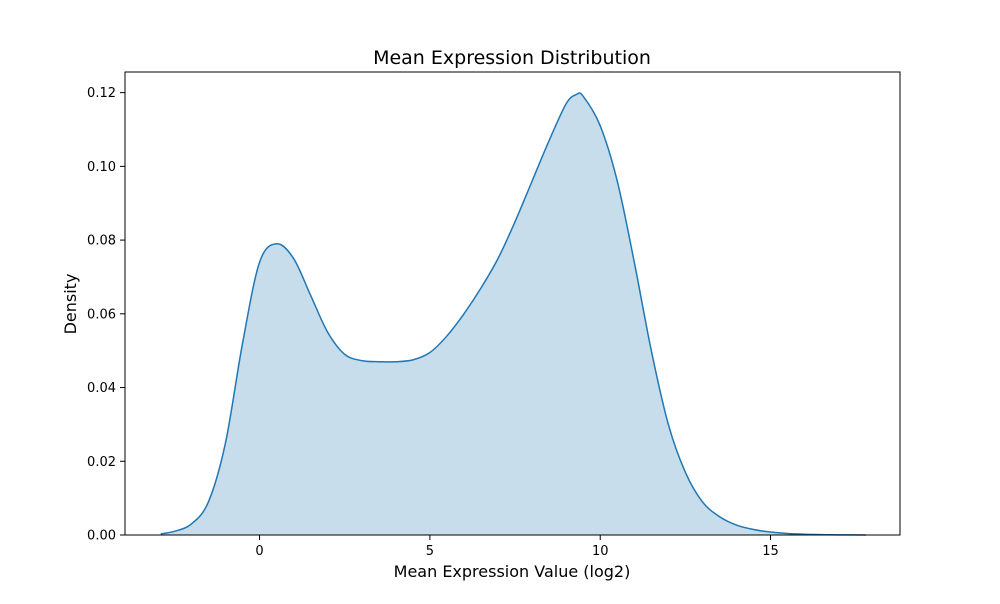 The width and height of the screenshot is (1000, 604). I want to click on chart-title: Mean Expression Distribution, so click(512, 58).